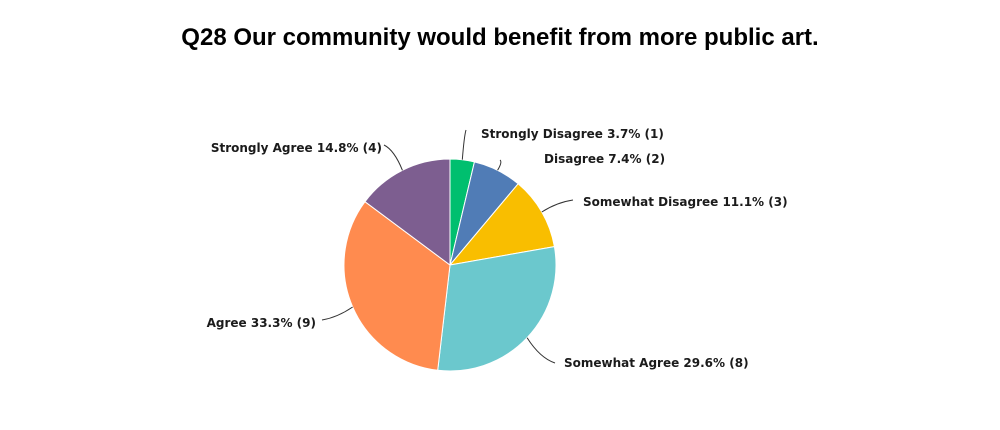 This screenshot has width=1000, height=430. Describe the element at coordinates (296, 148) in the screenshot. I see `slice-label-strongly-agree: Strongly Agree 14.8% (4)` at that location.